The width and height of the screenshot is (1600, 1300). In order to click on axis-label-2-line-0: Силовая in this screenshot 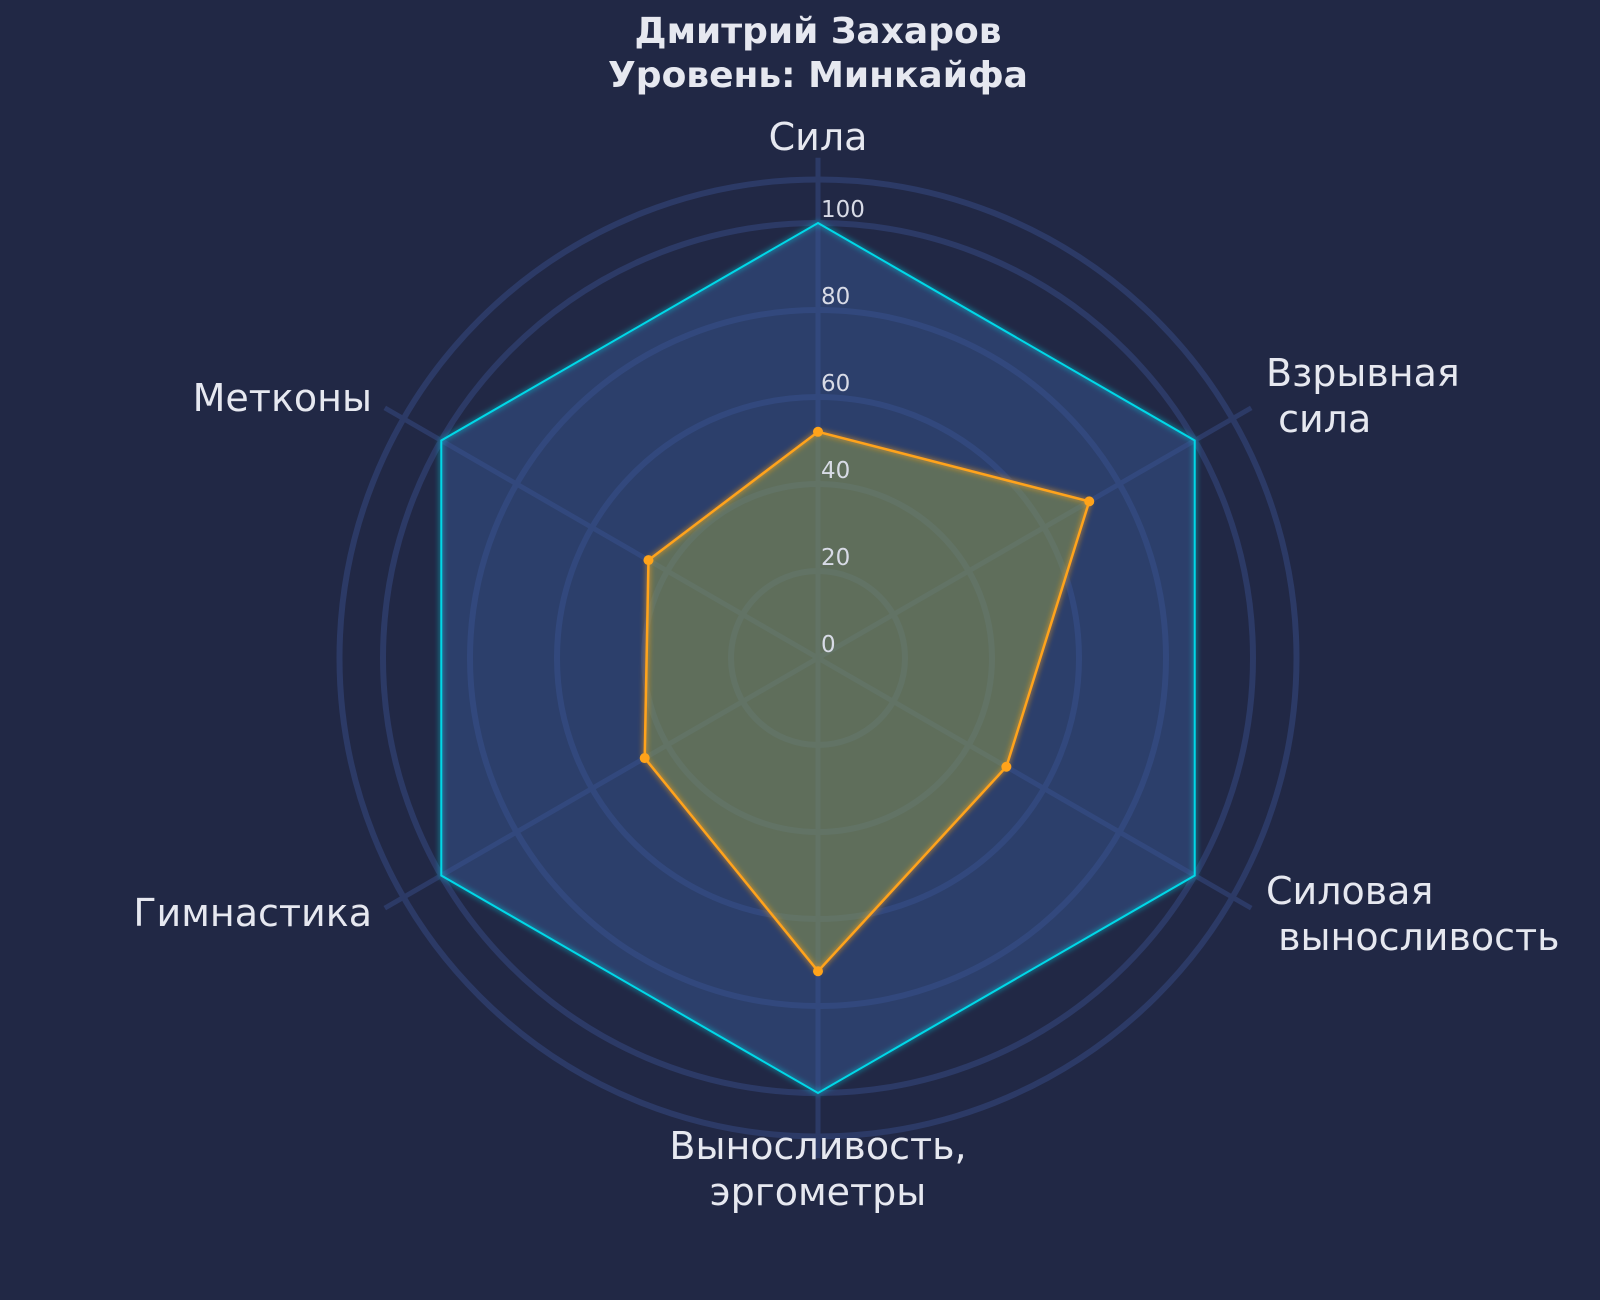, I will do `click(1349, 891)`.